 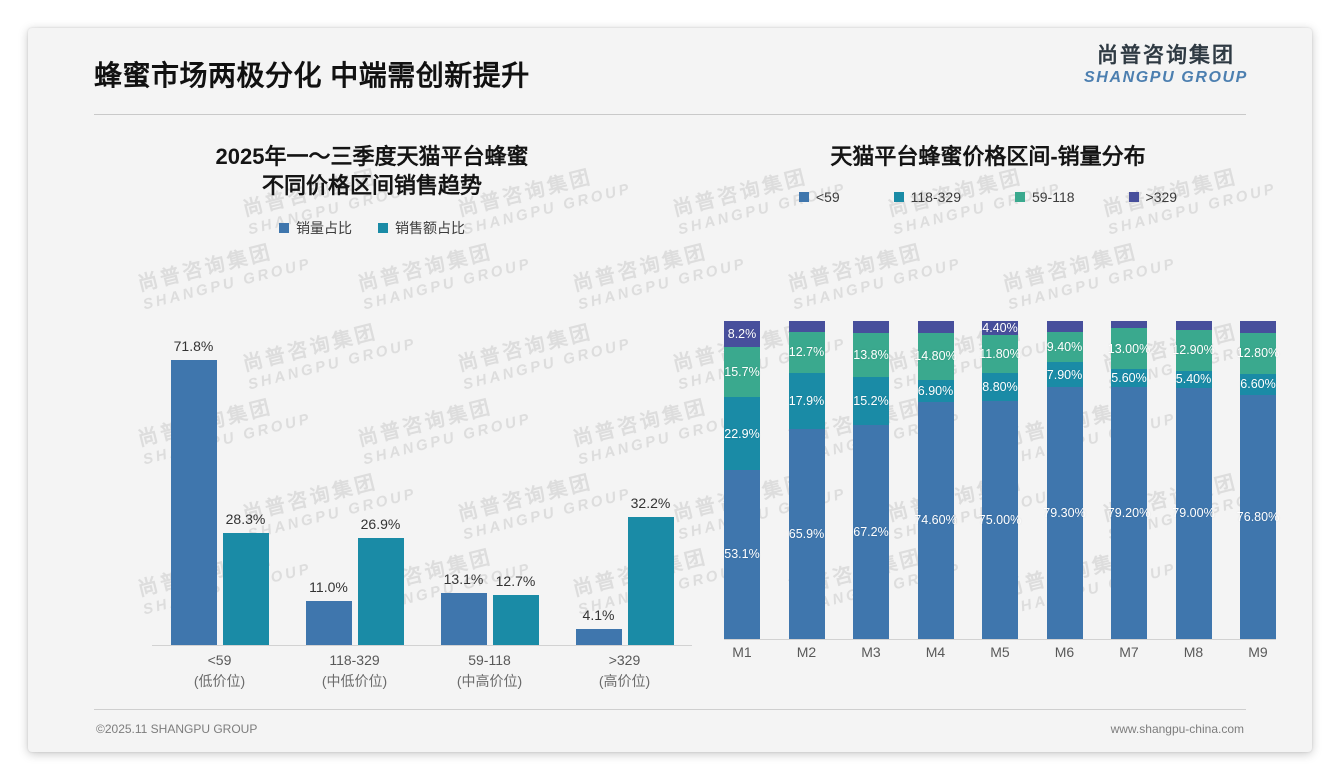 I want to click on left-legend-item-0: 销量占比, so click(x=315, y=228).